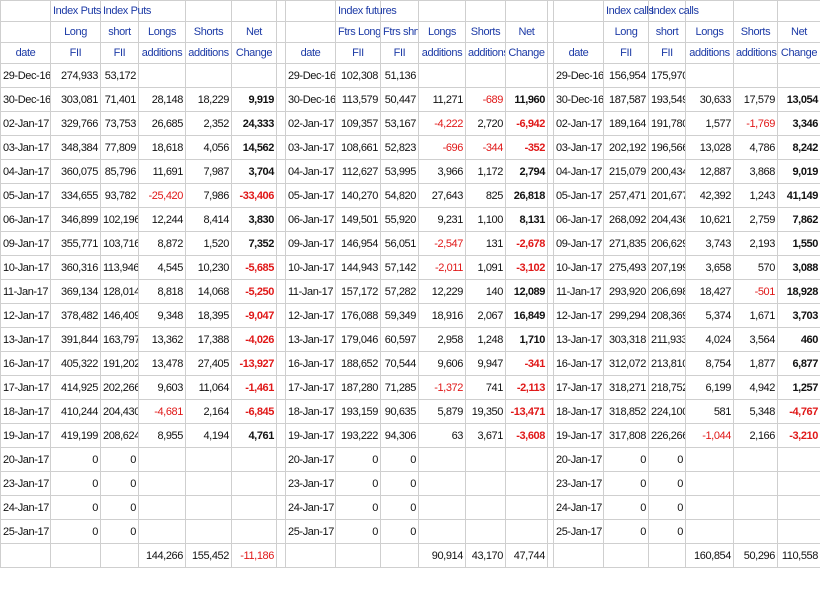 This screenshot has width=820, height=593. What do you see at coordinates (358, 219) in the screenshot?
I see `value-cell: 149,501` at bounding box center [358, 219].